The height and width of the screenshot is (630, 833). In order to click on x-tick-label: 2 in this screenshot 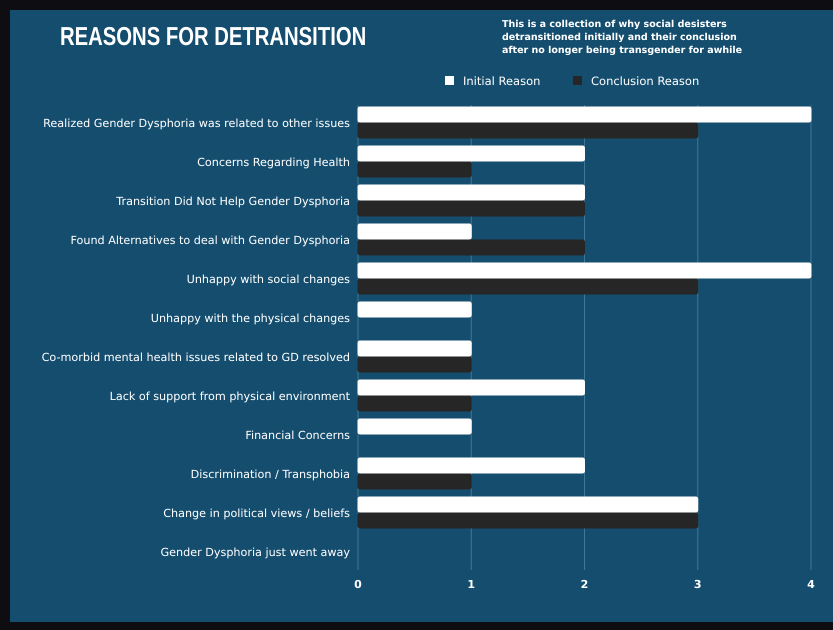, I will do `click(584, 584)`.